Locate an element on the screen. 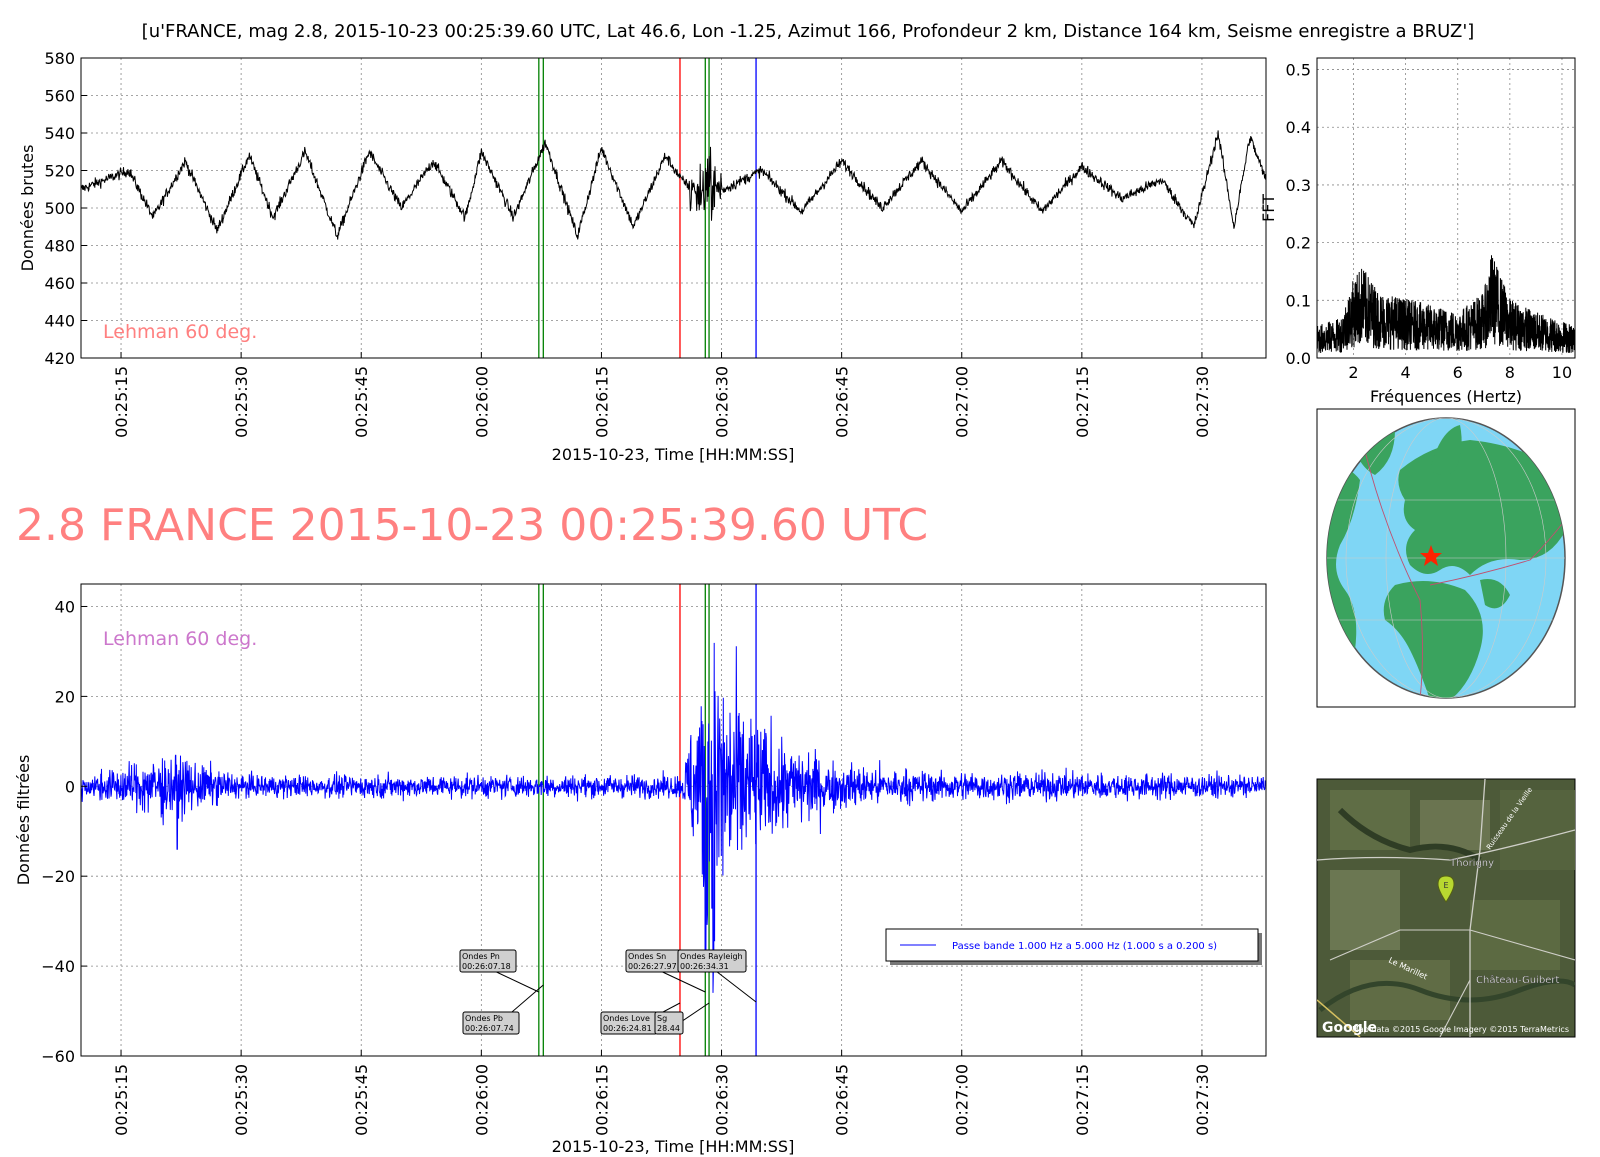 The width and height of the screenshot is (1600, 1157). fft-xlabel: Fréquences (Hertz) is located at coordinates (1446, 396).